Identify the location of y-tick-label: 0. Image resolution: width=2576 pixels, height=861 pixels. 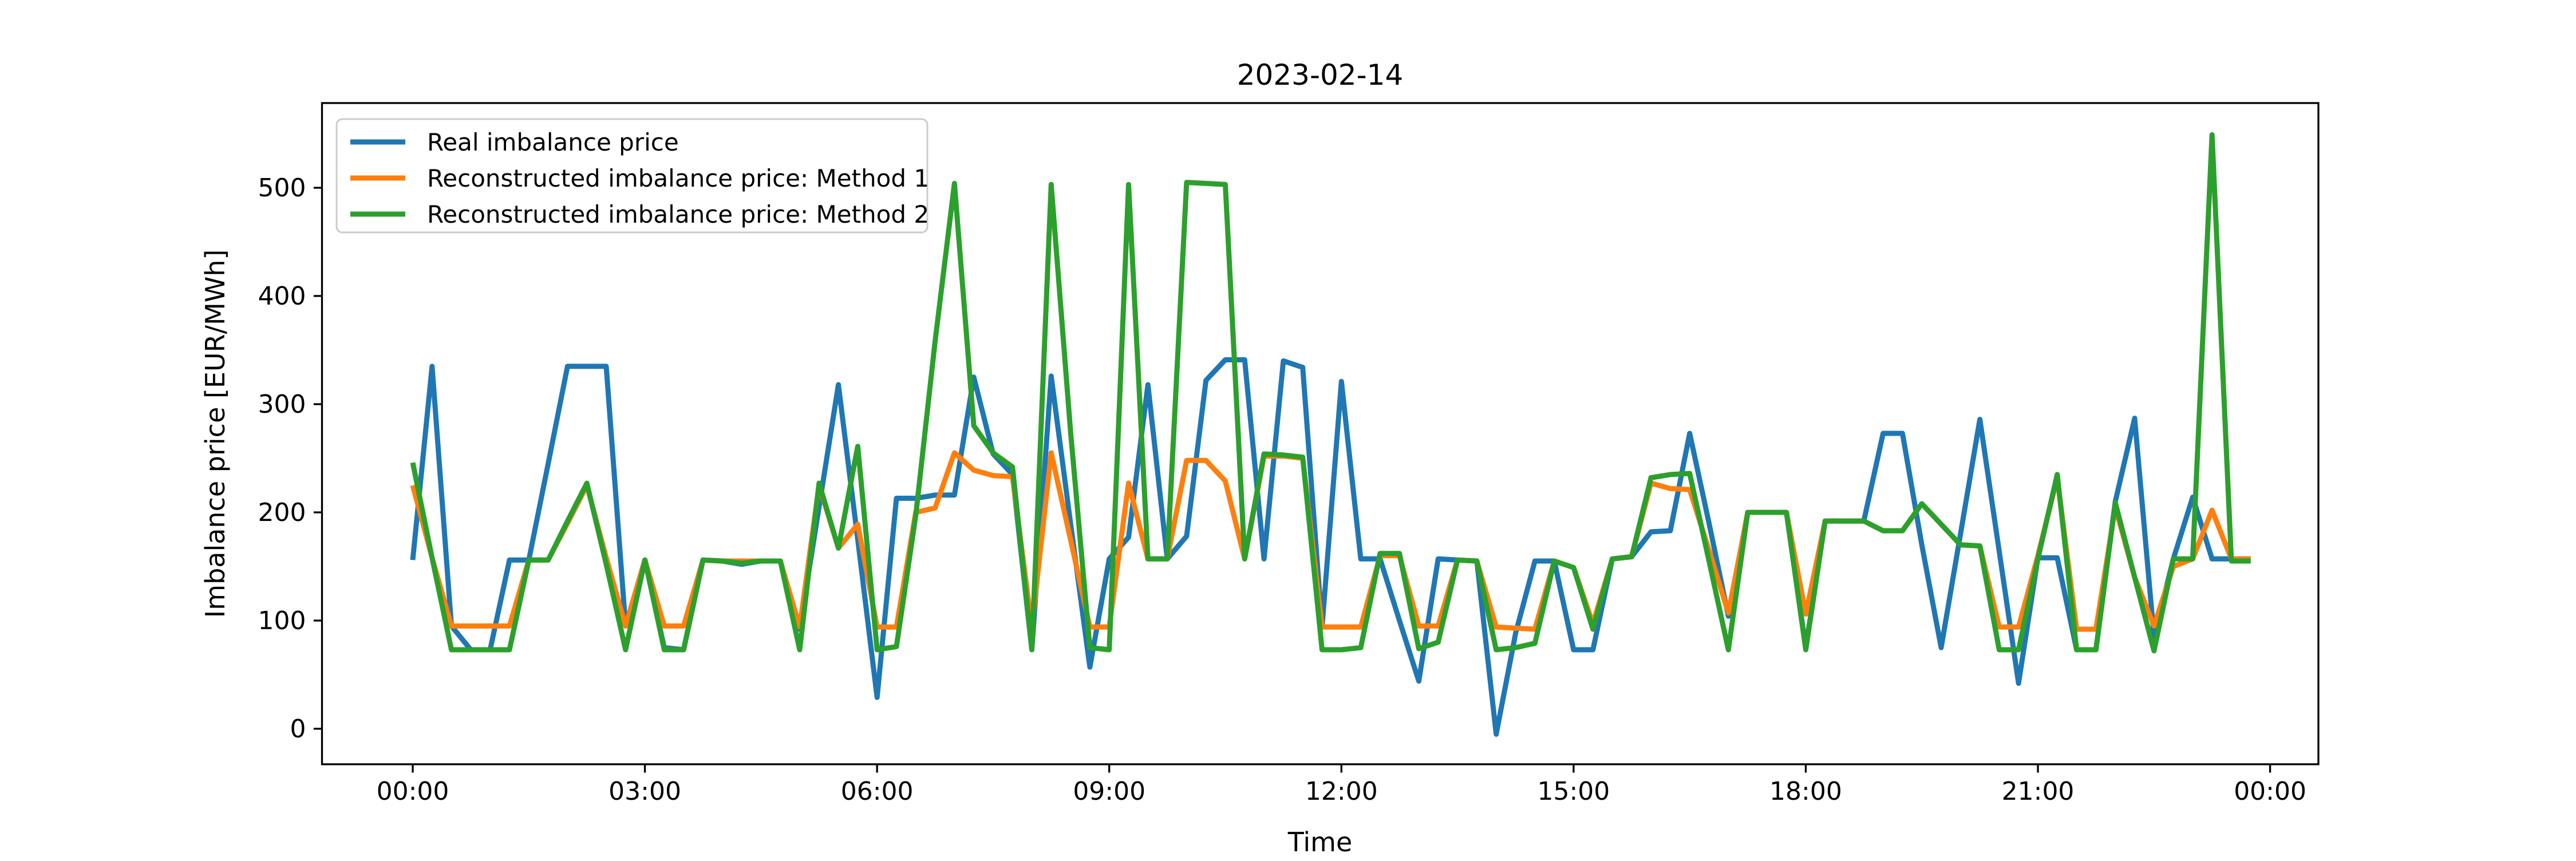
(298, 729).